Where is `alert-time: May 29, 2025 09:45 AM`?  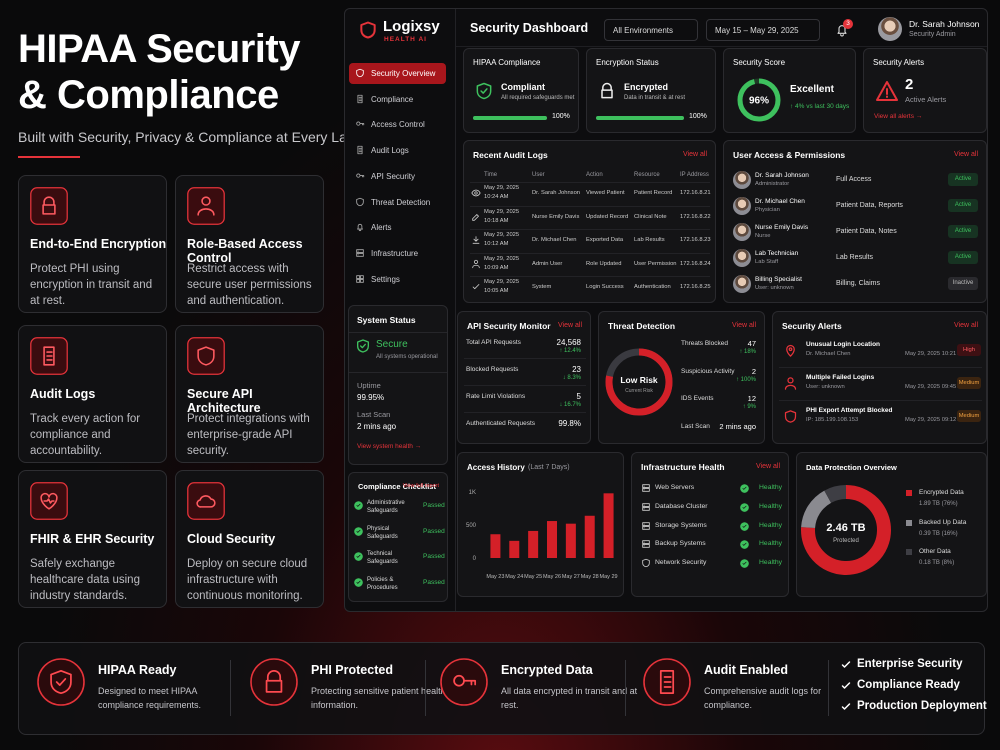 alert-time: May 29, 2025 09:45 AM is located at coordinates (936, 387).